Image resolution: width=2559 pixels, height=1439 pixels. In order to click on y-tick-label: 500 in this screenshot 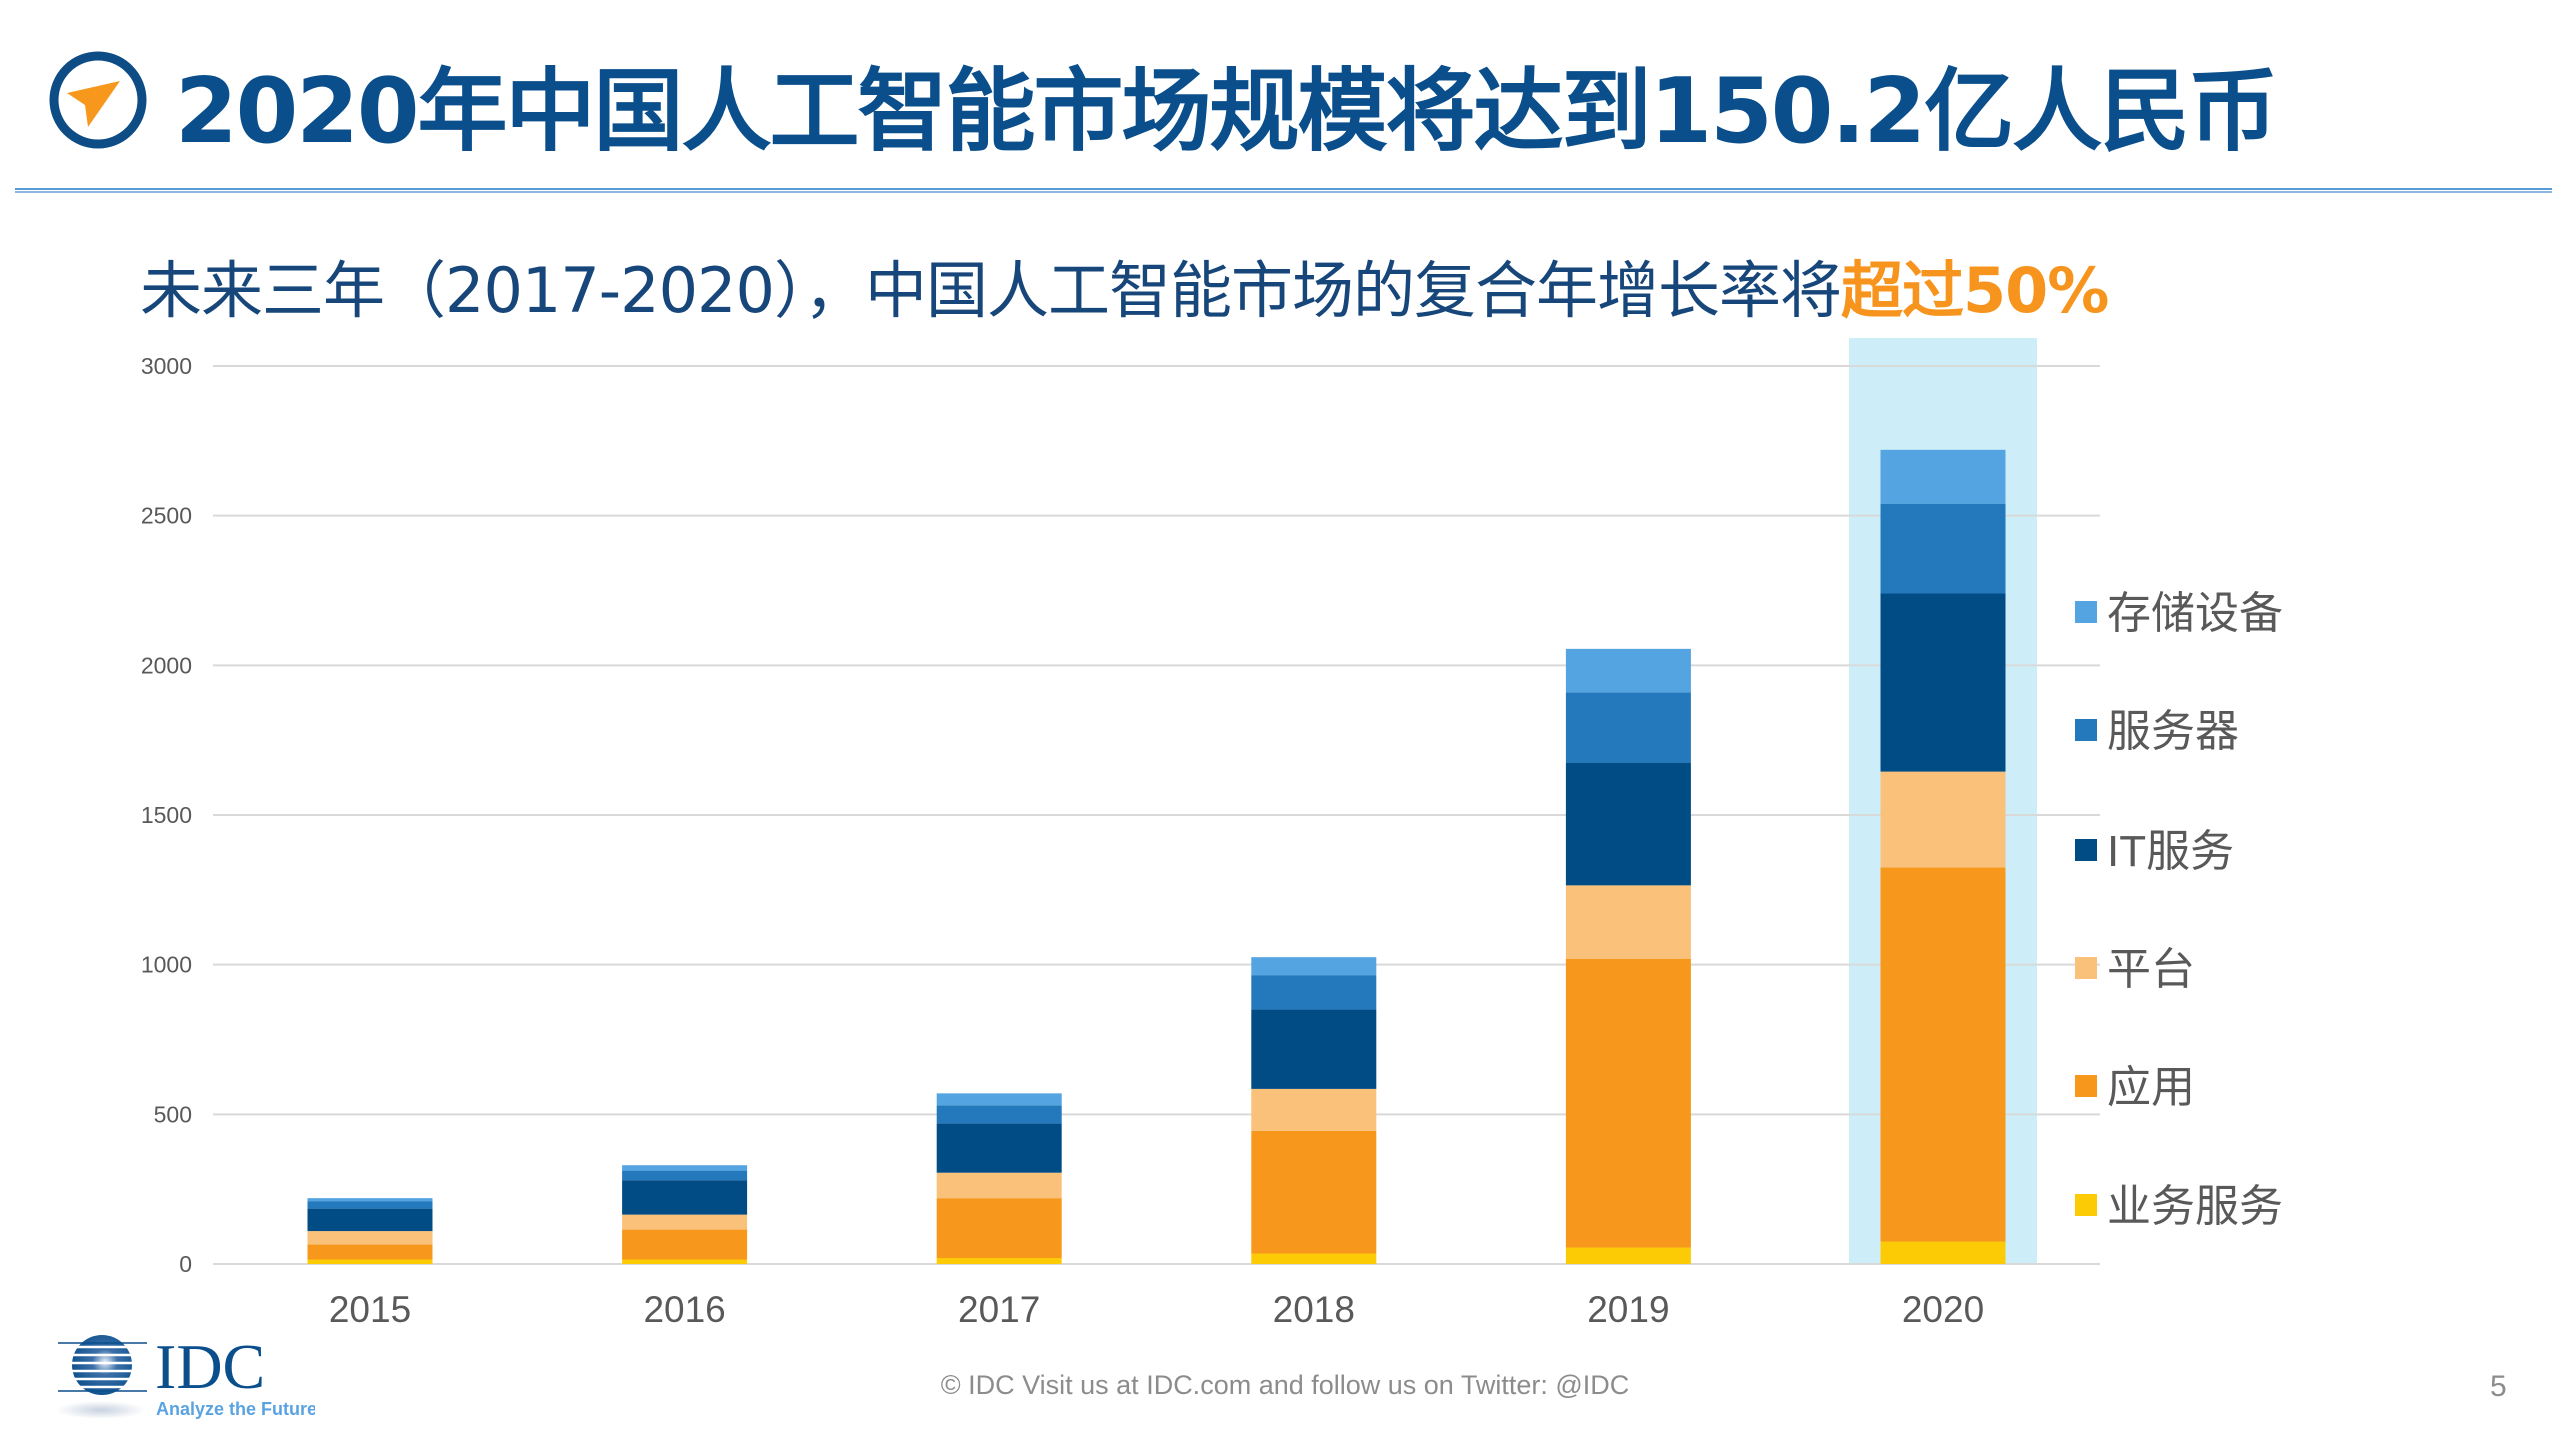, I will do `click(173, 1114)`.